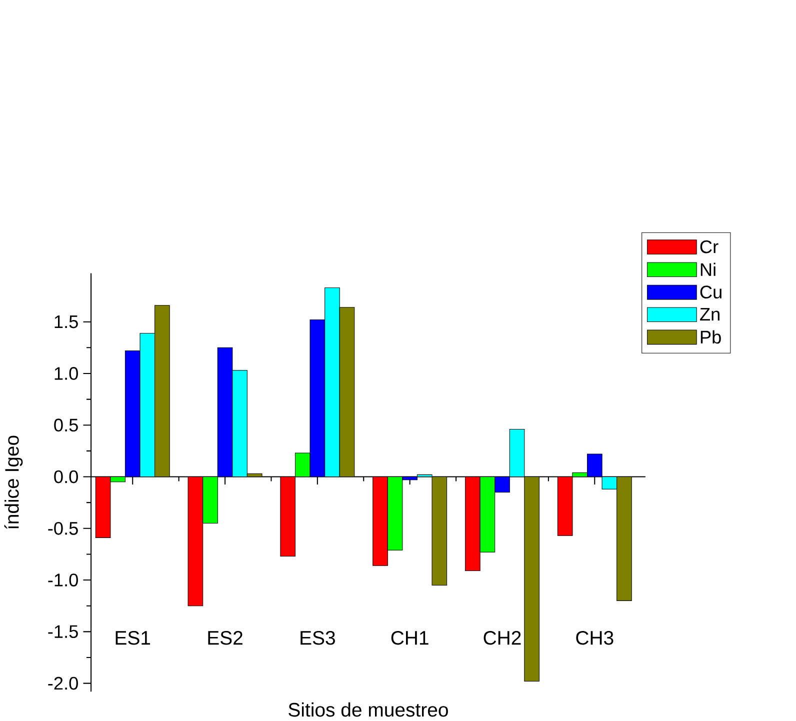 The image size is (796, 721). What do you see at coordinates (368, 709) in the screenshot?
I see `x-axis-title: Sitios de muestreo` at bounding box center [368, 709].